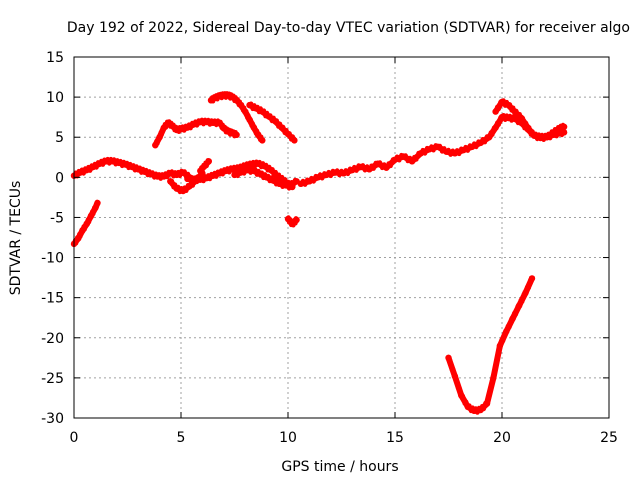 This screenshot has width=640, height=480. I want to click on x-tick-label: 20, so click(502, 438).